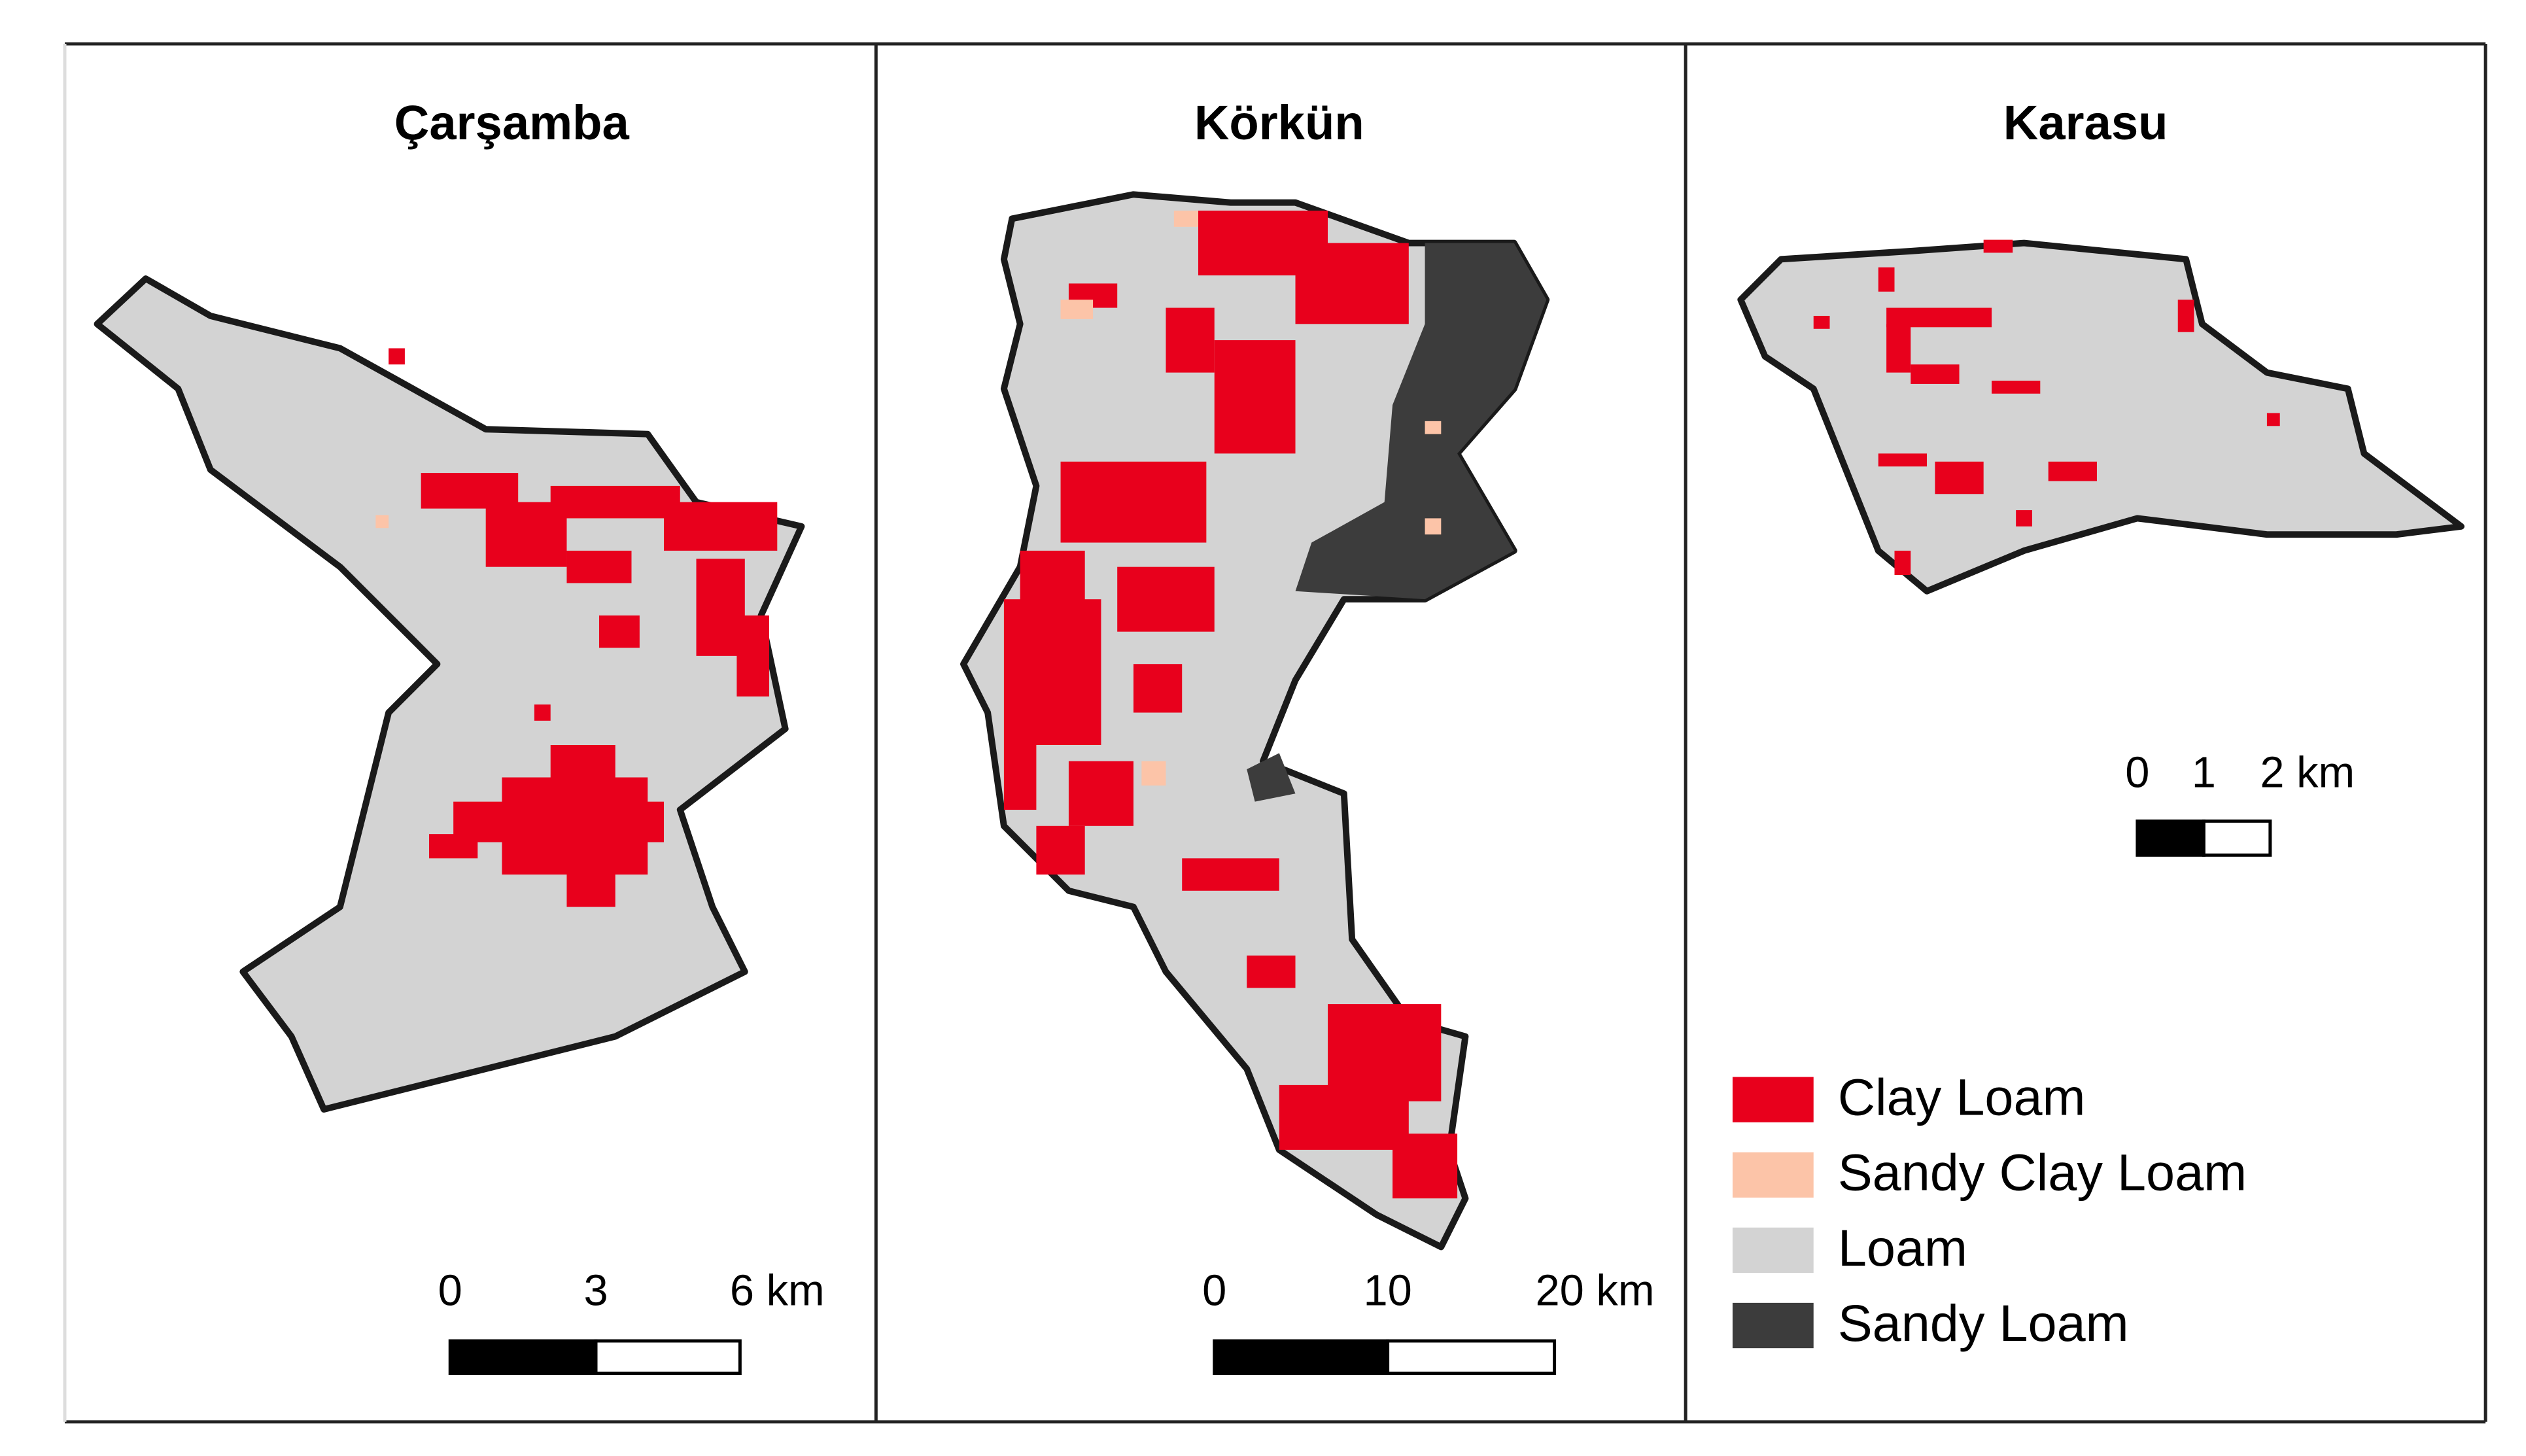 This screenshot has height=1456, width=2526. What do you see at coordinates (1984, 1323) in the screenshot?
I see `legend-label: Sandy Loam` at bounding box center [1984, 1323].